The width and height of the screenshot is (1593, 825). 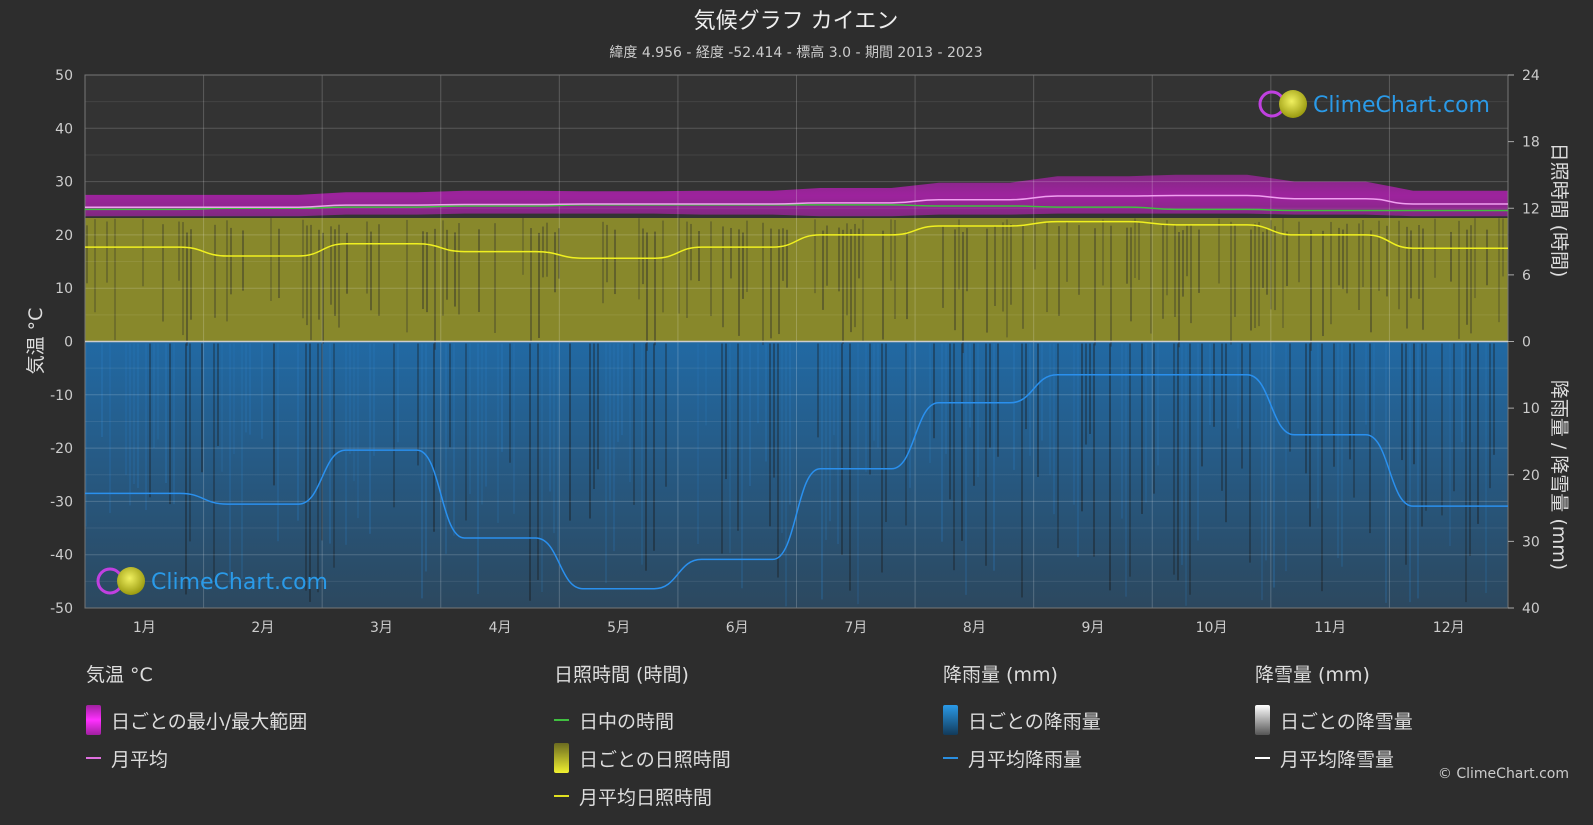 What do you see at coordinates (1503, 774) in the screenshot?
I see `copyright: © ClimeChart.com` at bounding box center [1503, 774].